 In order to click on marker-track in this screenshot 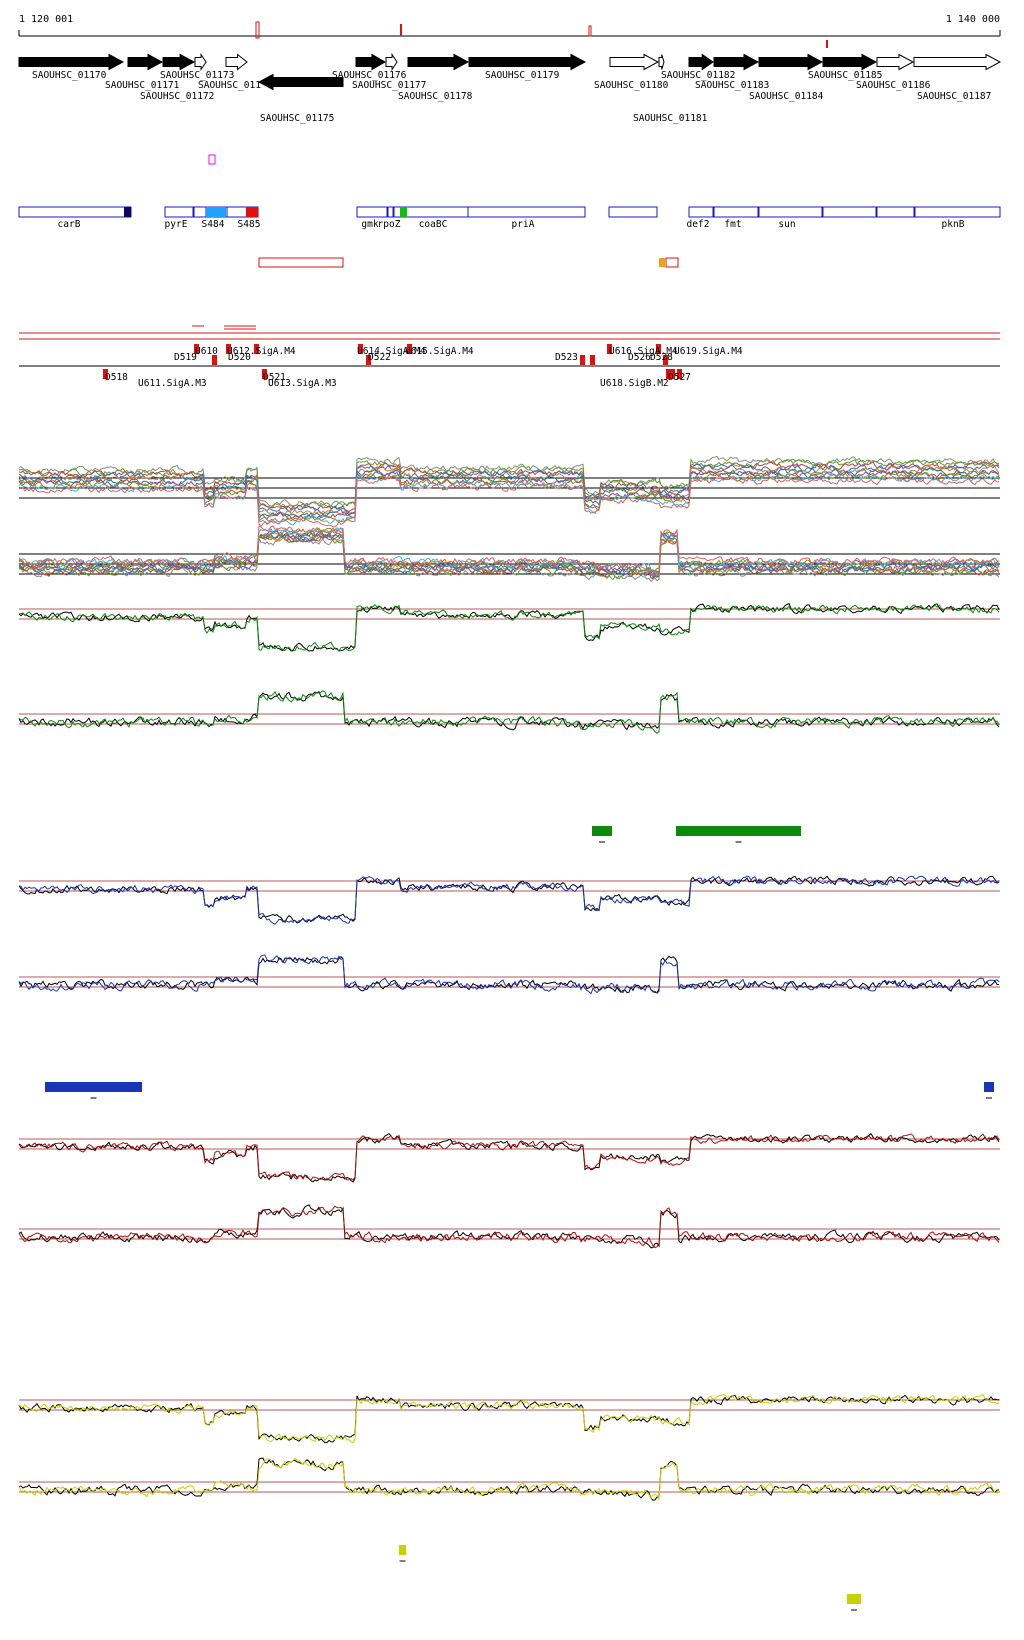, I will do `click(443, 211)`.